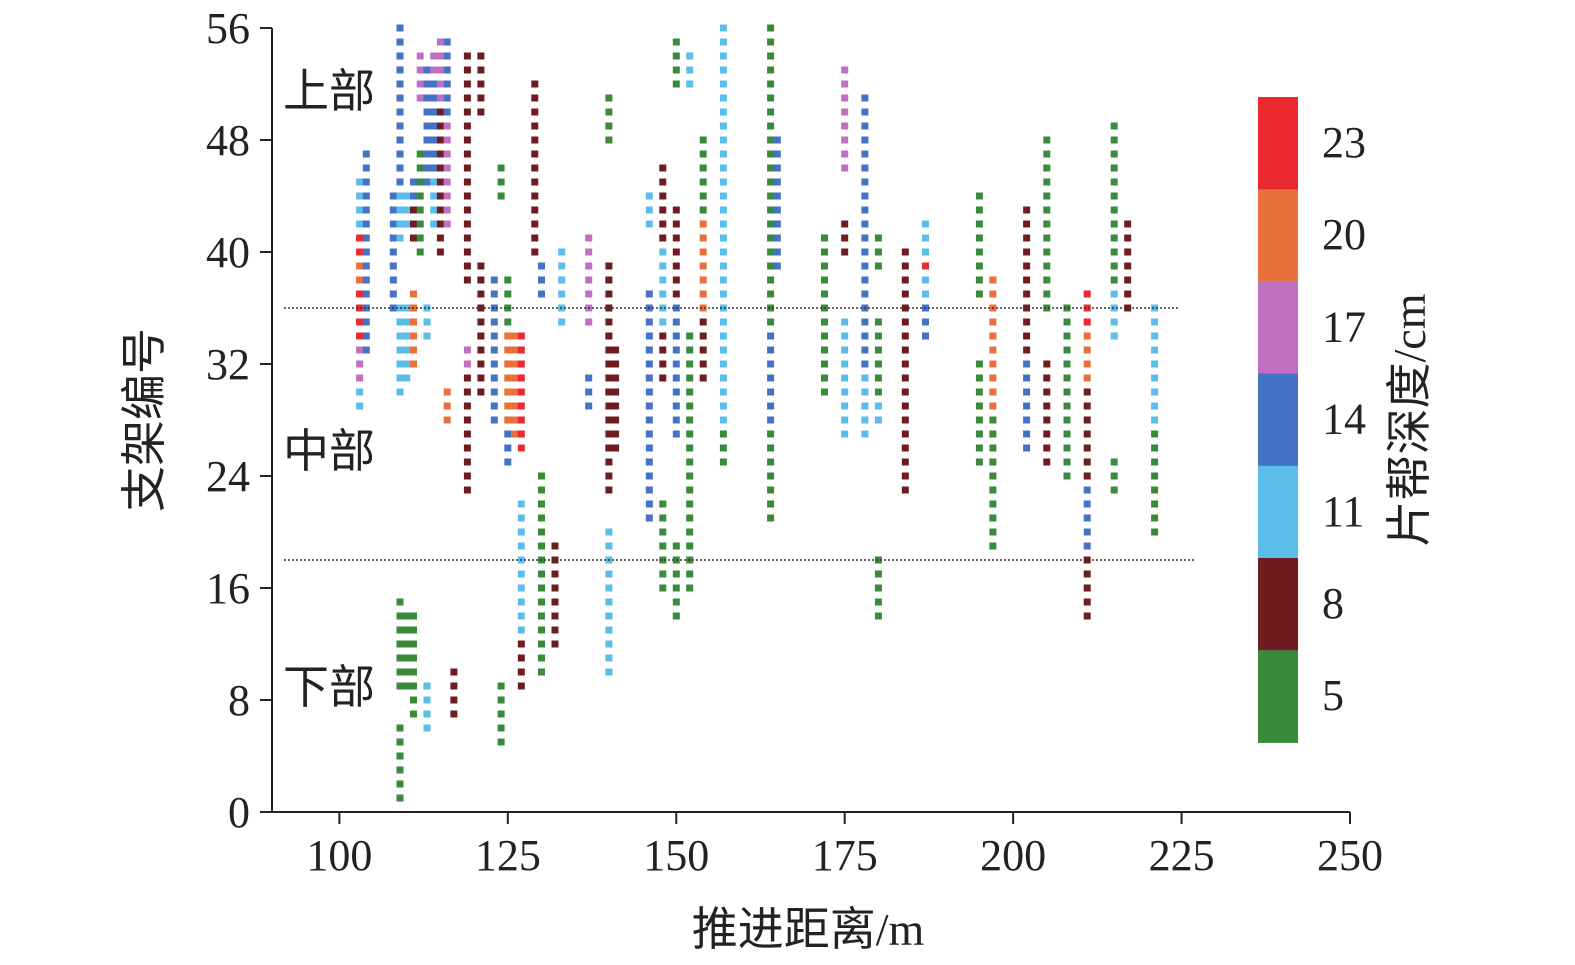 The height and width of the screenshot is (965, 1575). Describe the element at coordinates (1343, 511) in the screenshot. I see `colorbar-tick-label: 11` at that location.